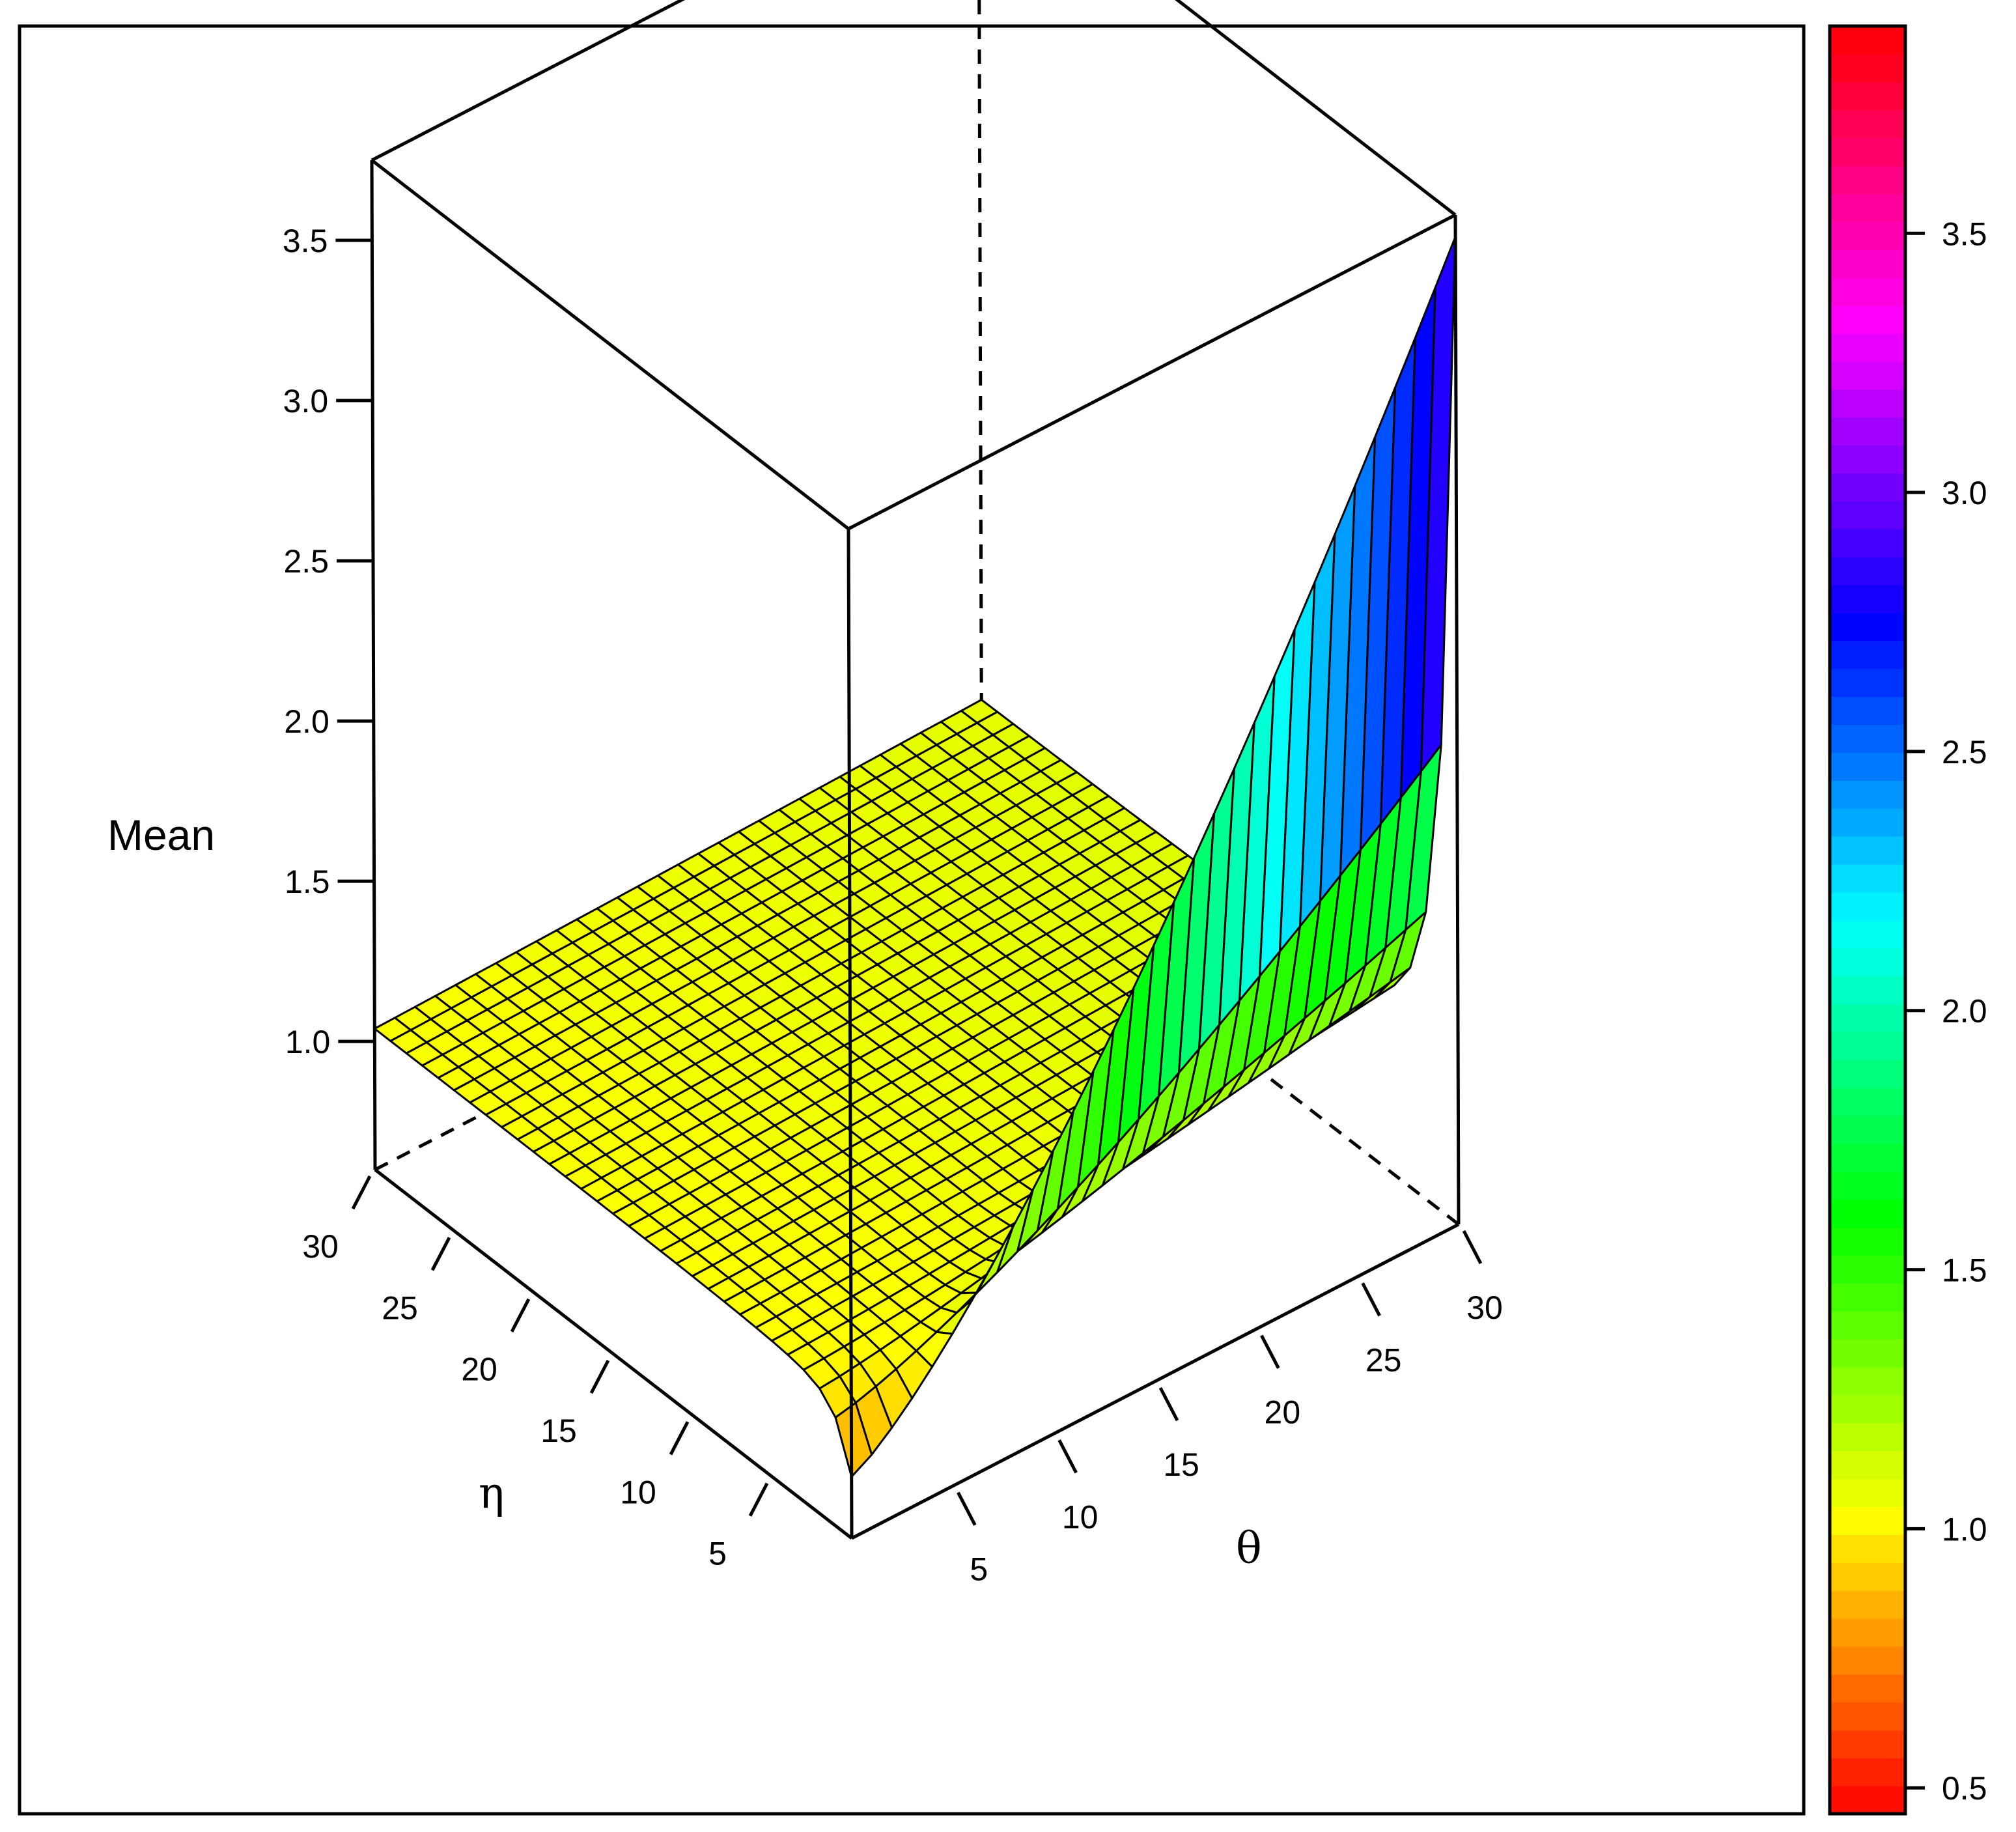  What do you see at coordinates (981, 428) in the screenshot?
I see `box-edge-hidden-vertical` at bounding box center [981, 428].